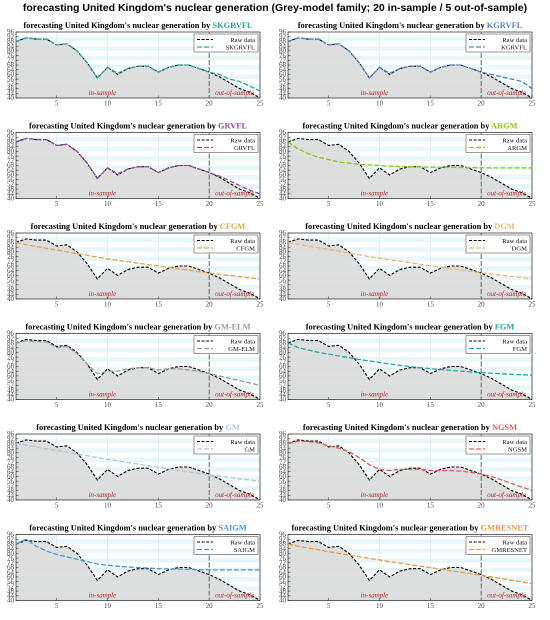  Describe the element at coordinates (244, 550) in the screenshot. I see `legend-label-model: SAIGM` at that location.